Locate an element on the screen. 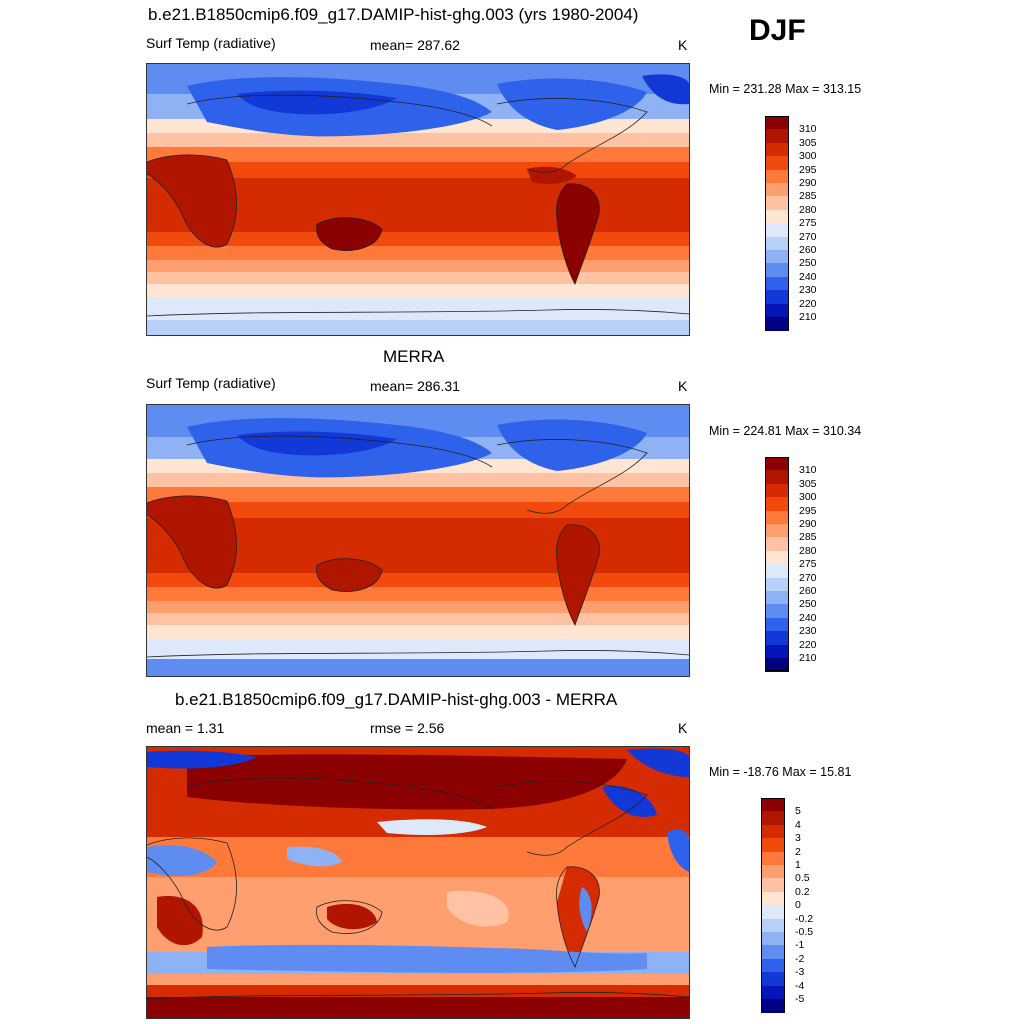  panel1-map is located at coordinates (418, 199).